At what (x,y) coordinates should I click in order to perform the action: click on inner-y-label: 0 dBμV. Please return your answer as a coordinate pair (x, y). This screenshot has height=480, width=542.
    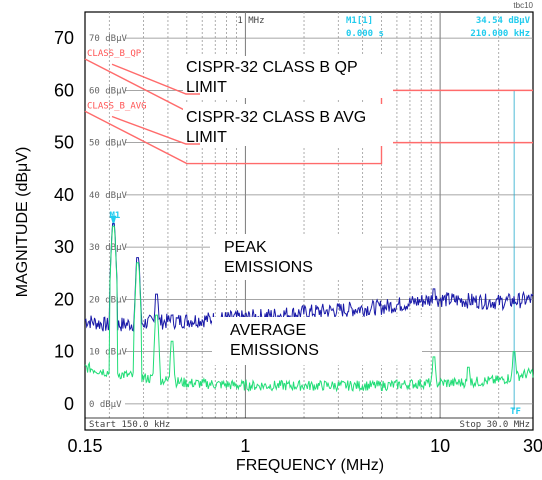
    Looking at the image, I should click on (105, 405).